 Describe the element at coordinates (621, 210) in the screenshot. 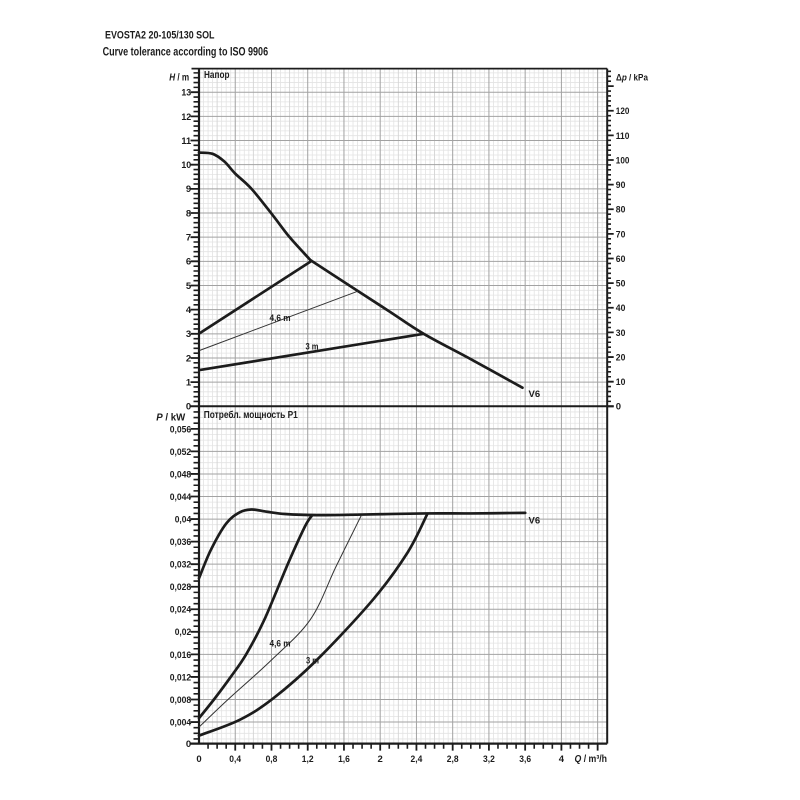

I see `svg-text: 80` at that location.